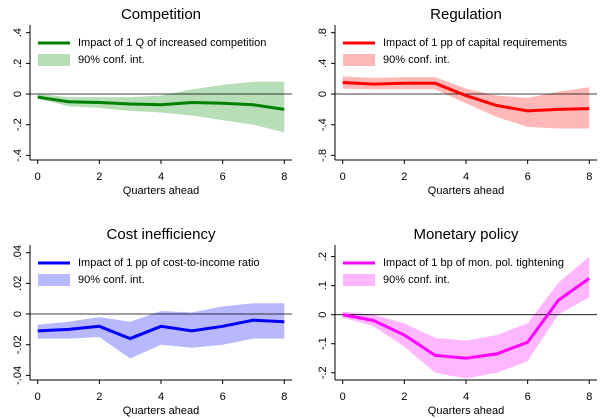 This screenshot has width=604, height=419. I want to click on y-tick-label: -.04, so click(18, 375).